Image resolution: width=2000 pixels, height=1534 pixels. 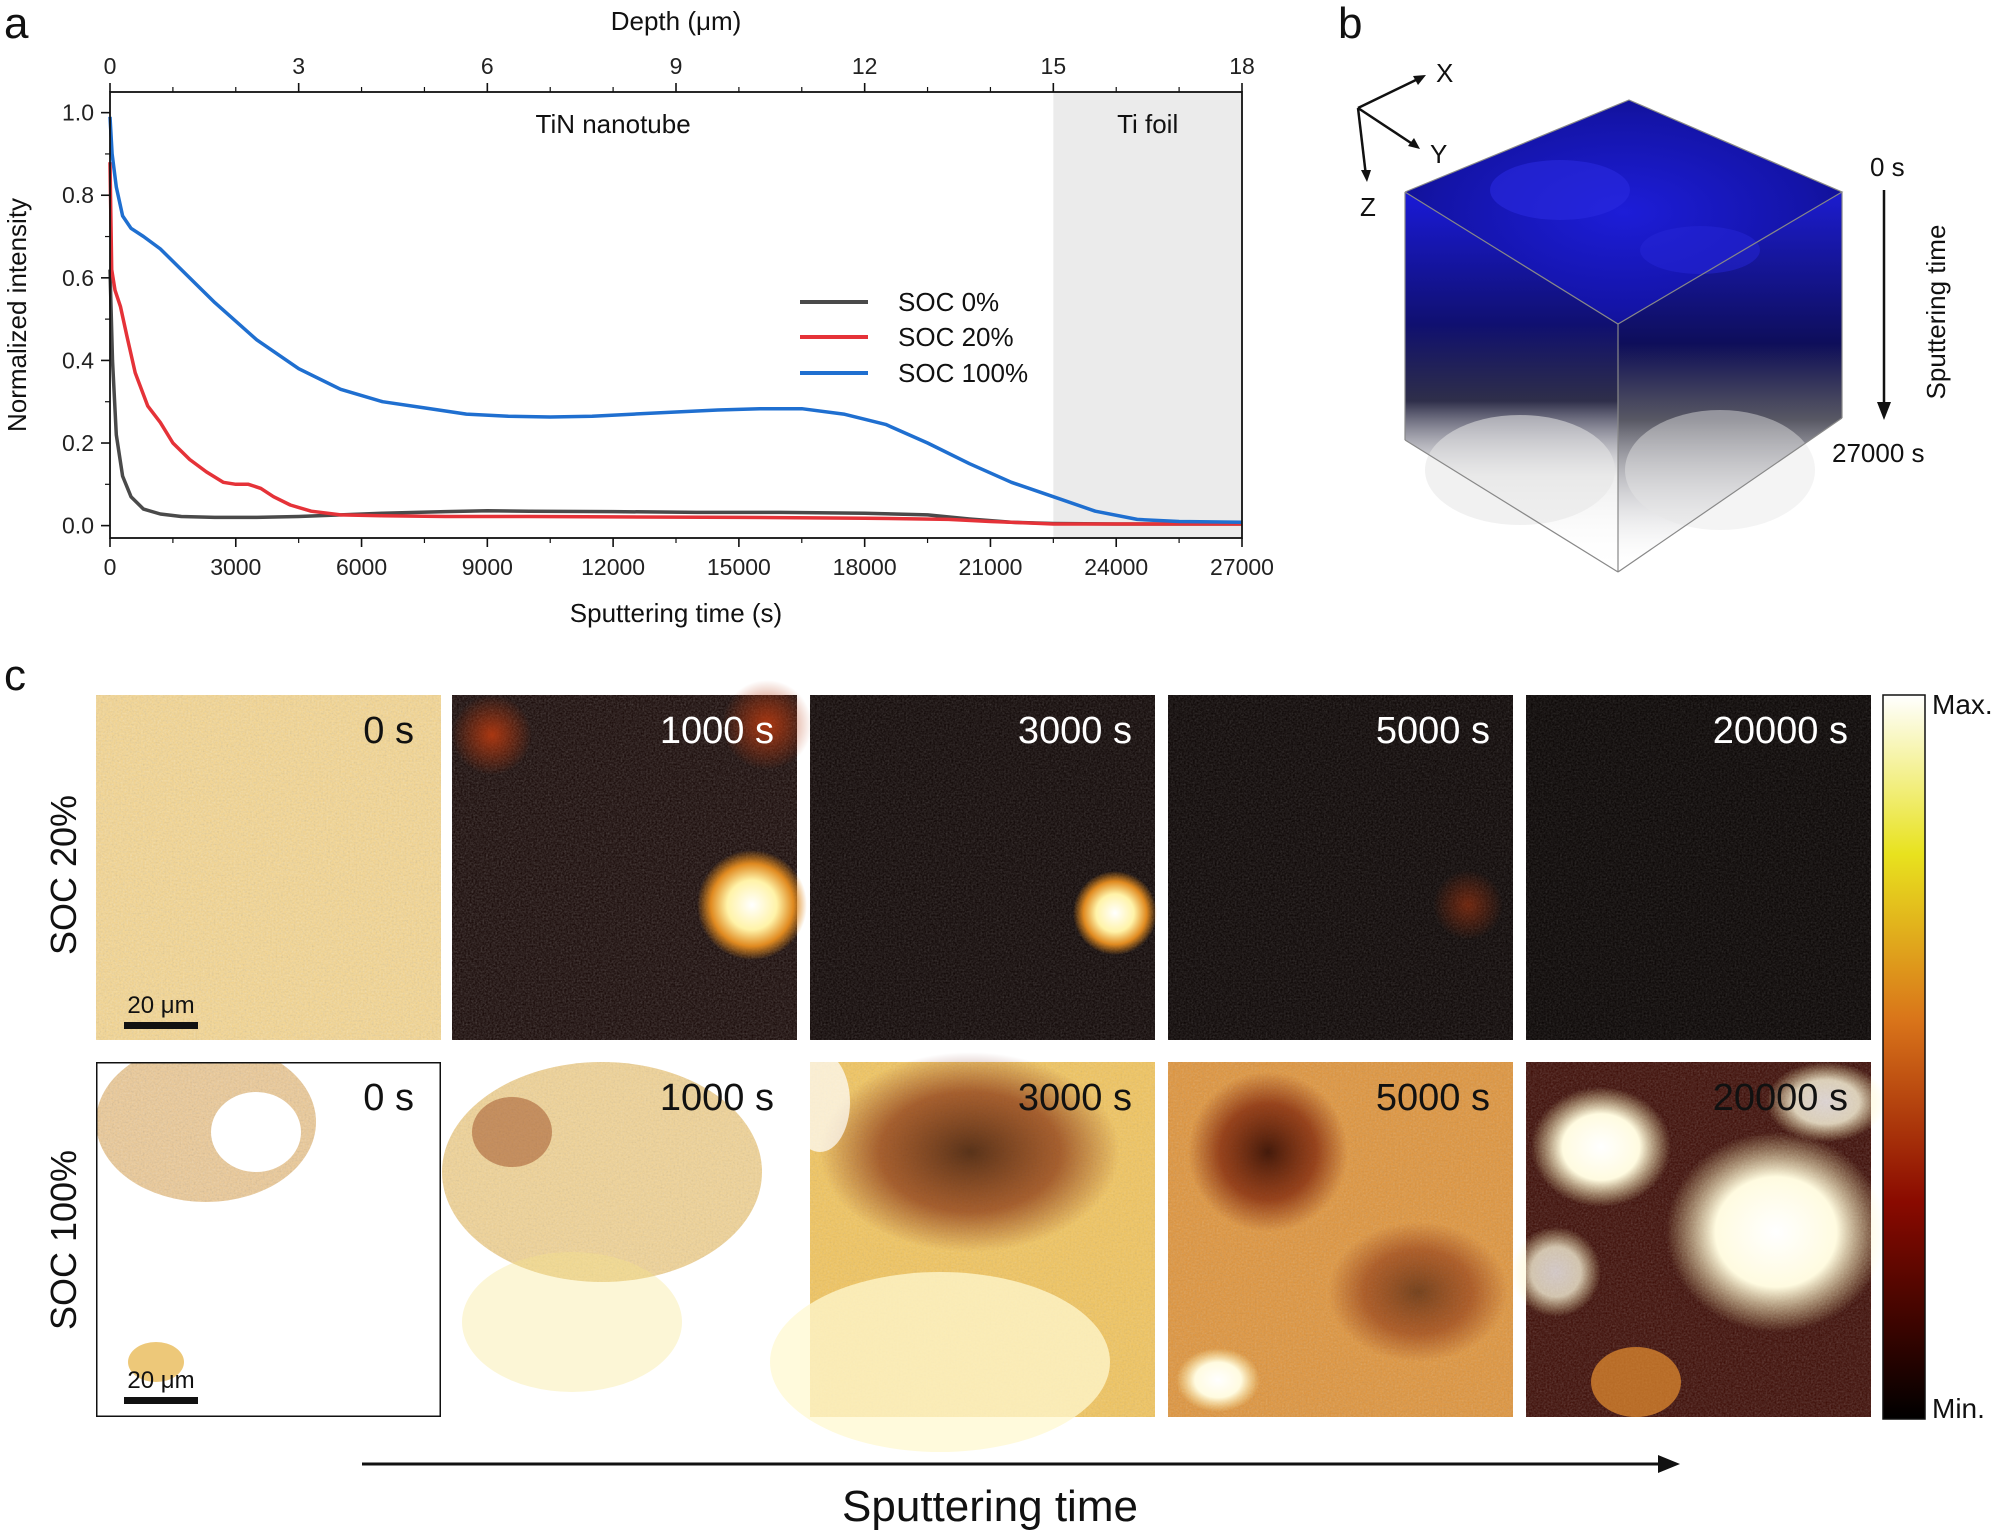 I want to click on top-tick-label: 12, so click(x=865, y=66).